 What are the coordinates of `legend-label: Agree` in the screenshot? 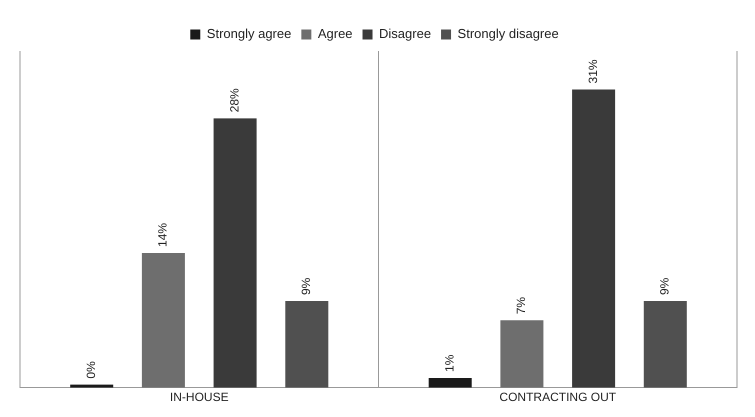 It's located at (335, 34).